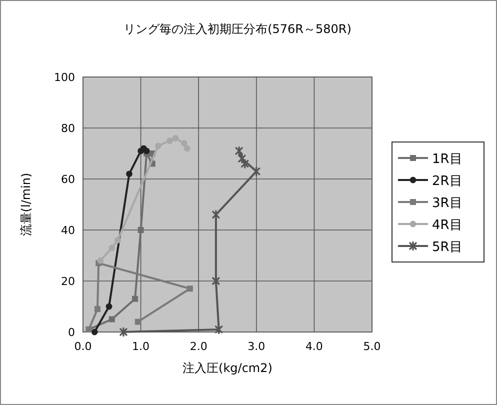  What do you see at coordinates (141, 346) in the screenshot?
I see `x-tick-label: 1.0` at bounding box center [141, 346].